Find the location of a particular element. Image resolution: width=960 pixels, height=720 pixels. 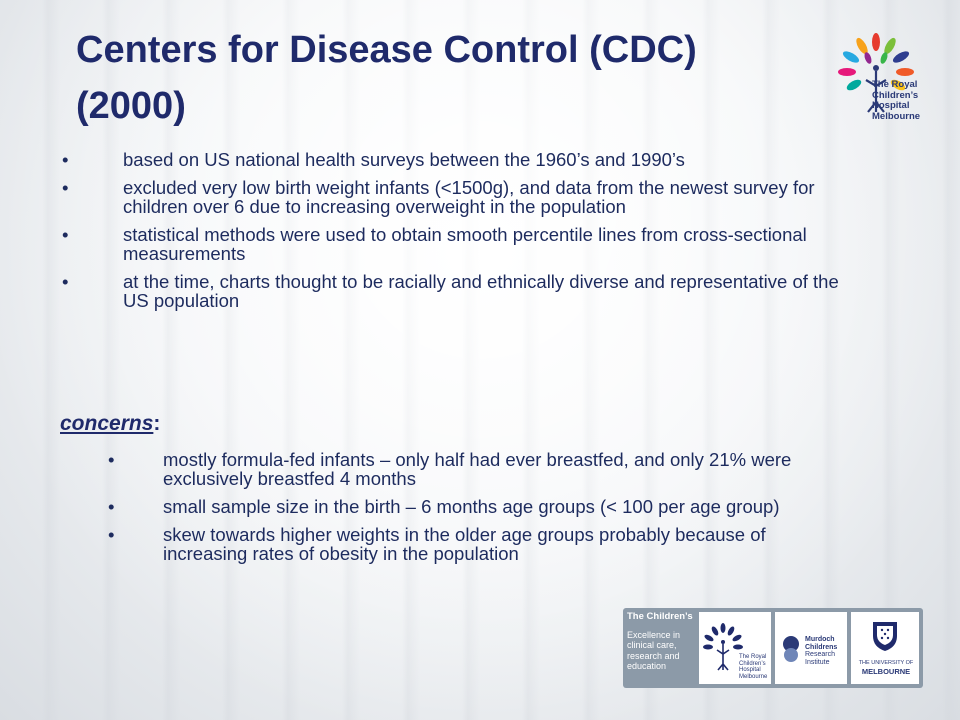

mcri-footer-logo: Murdoch Childrens Research Institute is located at coordinates (811, 648).